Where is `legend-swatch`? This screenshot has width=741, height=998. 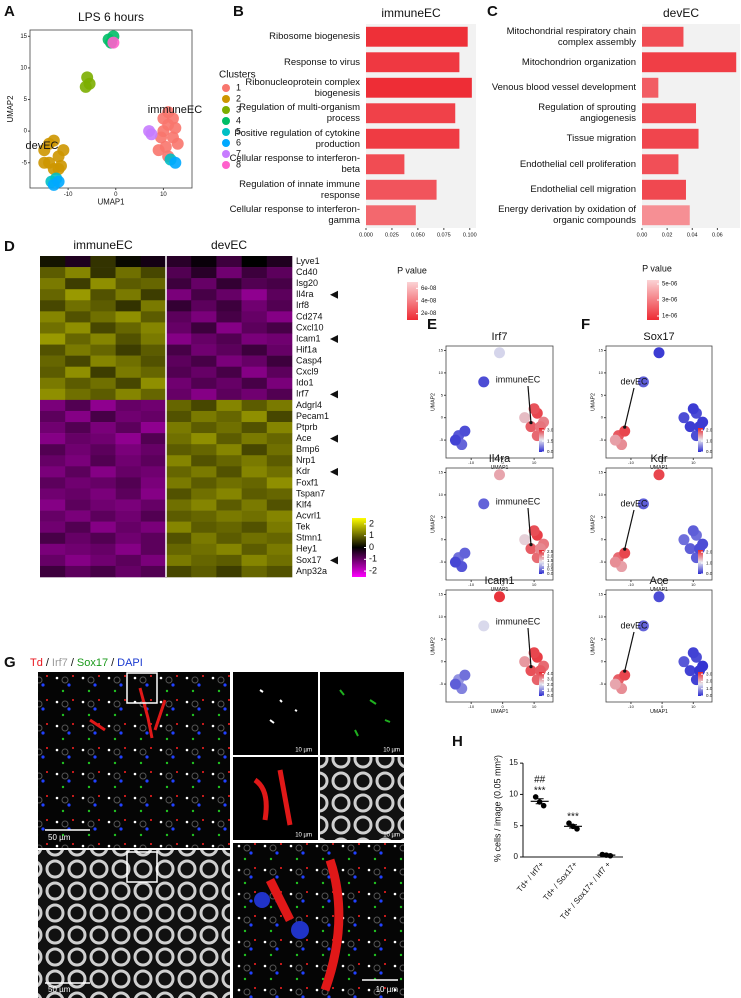 legend-swatch is located at coordinates (226, 121).